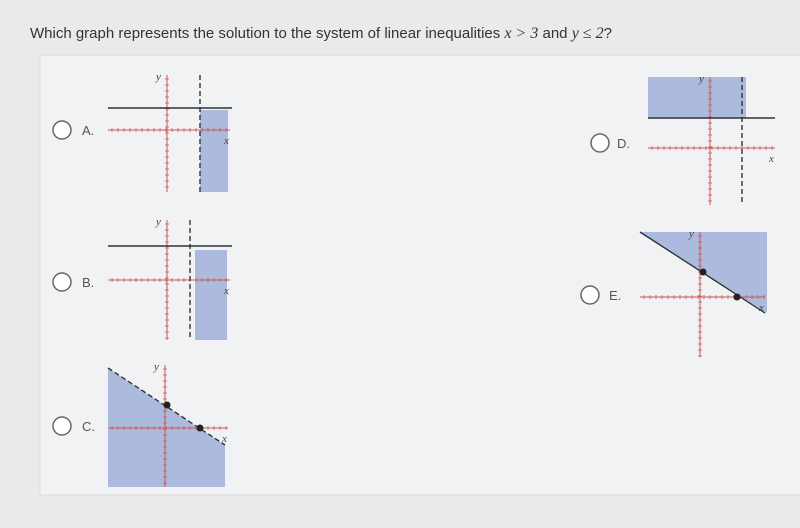  I want to click on option-label: B., so click(88, 282).